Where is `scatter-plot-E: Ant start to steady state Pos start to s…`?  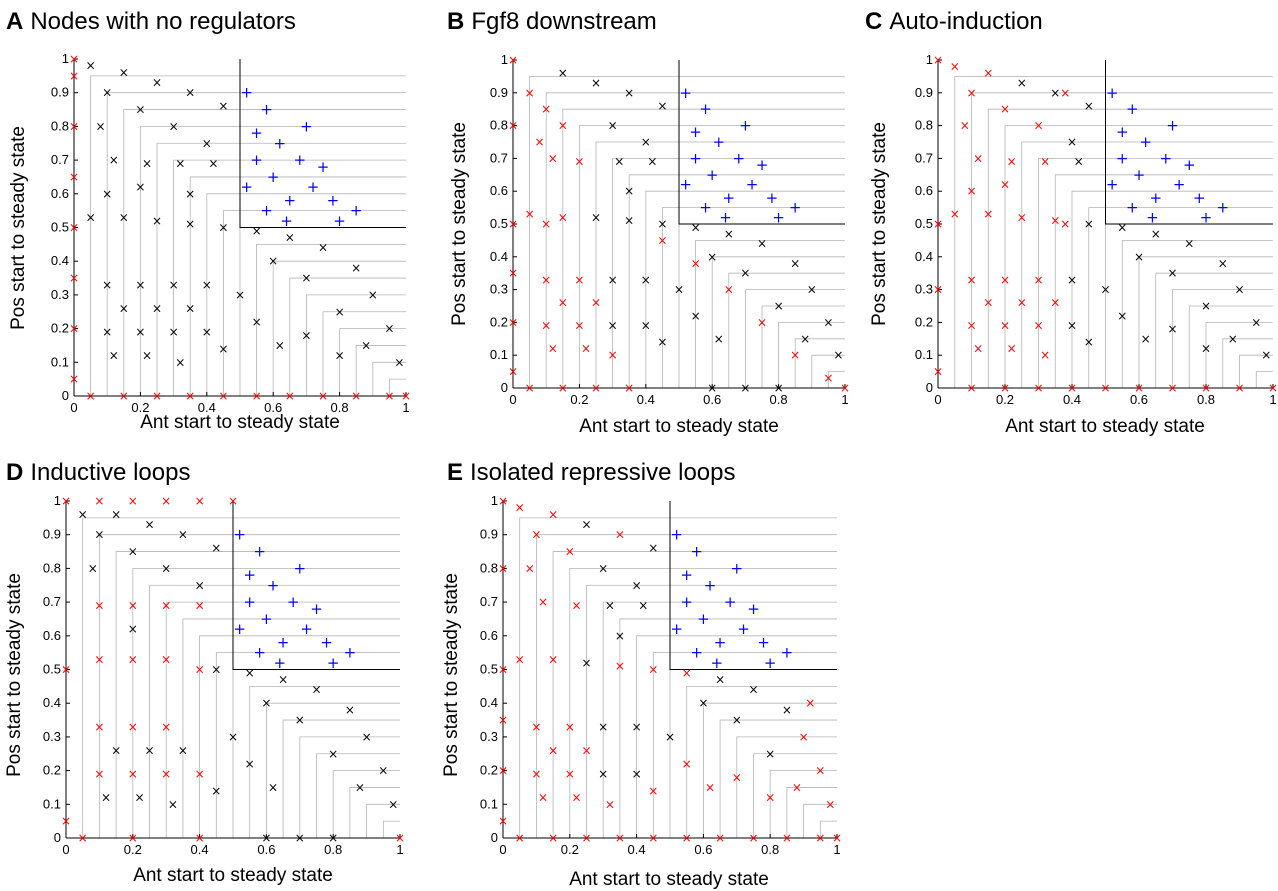
scatter-plot-E: Ant start to steady state Pos start to s… is located at coordinates (641, 691).